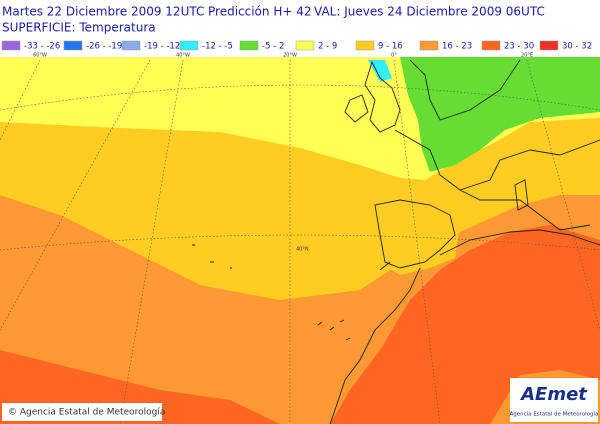  Describe the element at coordinates (390, 47) in the screenshot. I see `legend-label: 9 - 16` at that location.